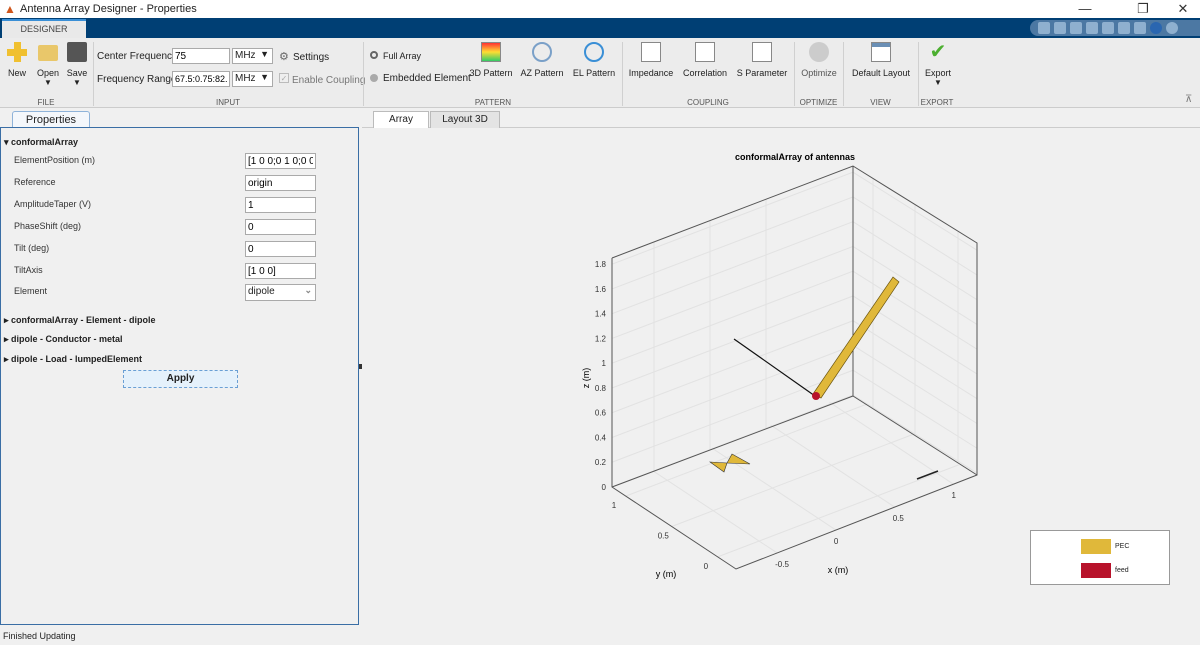  I want to click on y-tick-label: 0, so click(706, 566).